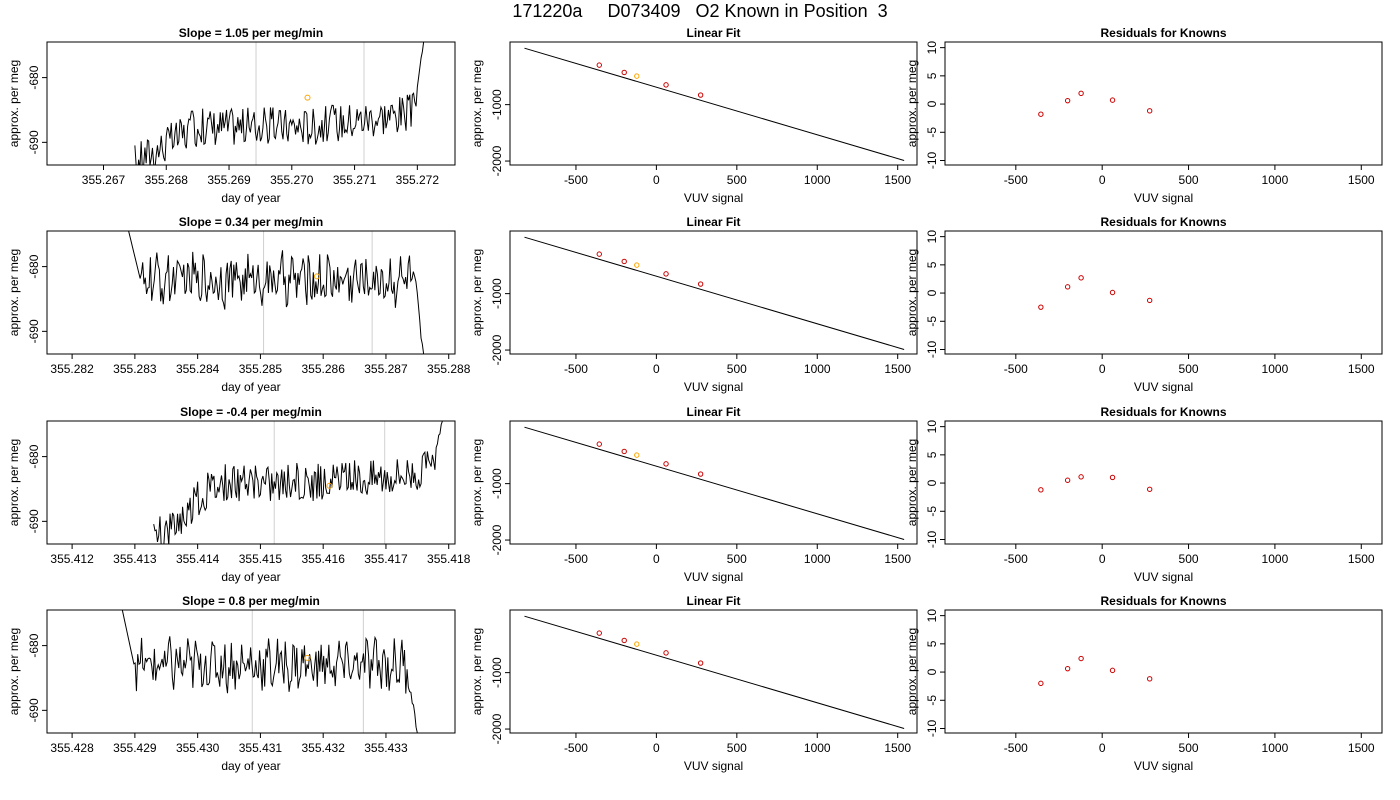 The image size is (1400, 800). Describe the element at coordinates (323, 369) in the screenshot. I see `x-tick-label: 355.286` at that location.